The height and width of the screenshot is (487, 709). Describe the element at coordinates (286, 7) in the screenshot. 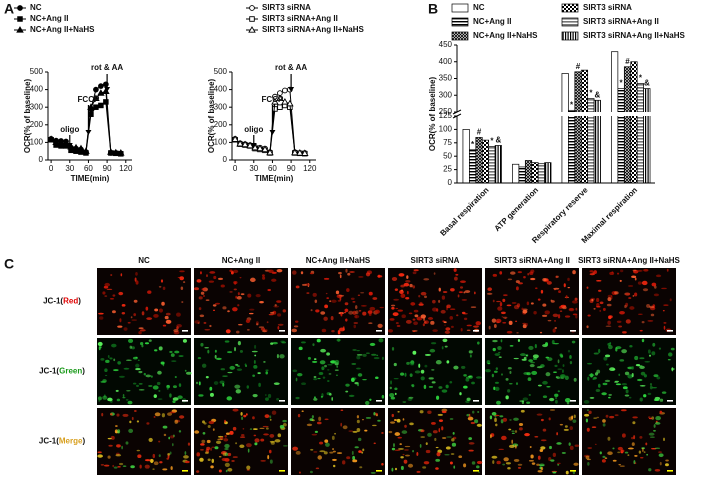

I see `legend-label: SIRT3 siRNA` at that location.